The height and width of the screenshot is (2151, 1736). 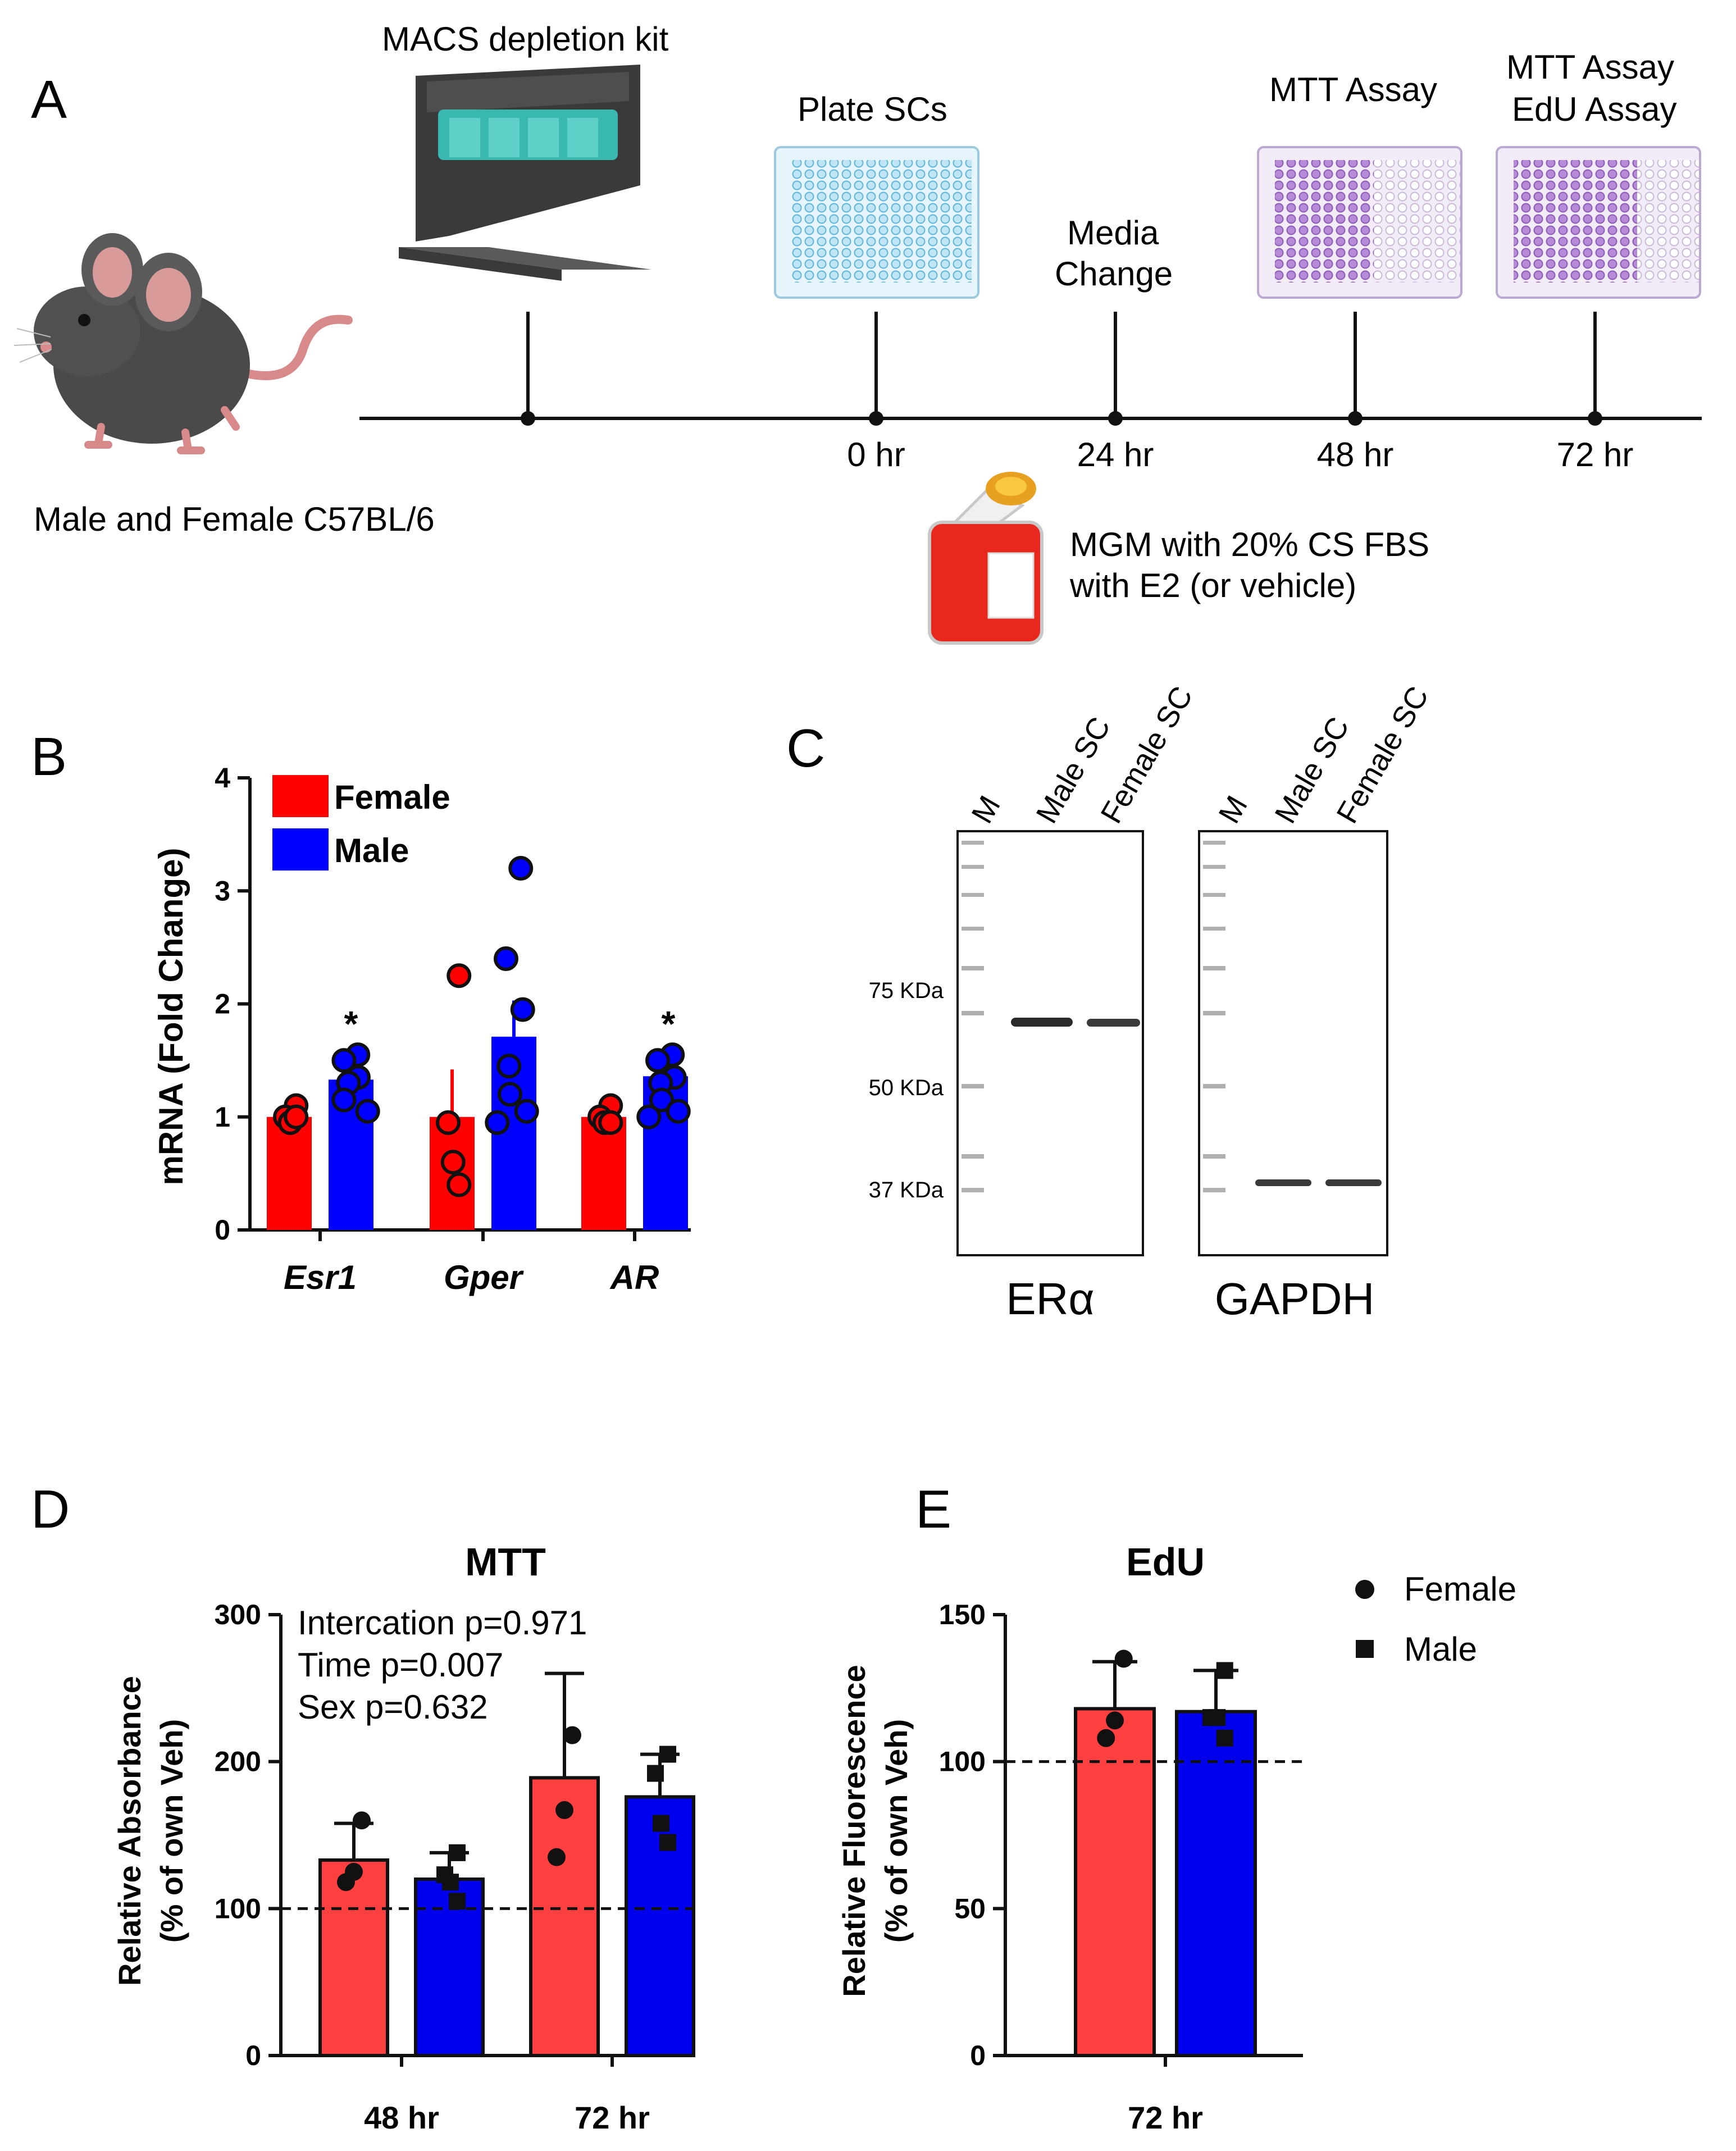 I want to click on edu-label: EdU Assay, so click(x=1594, y=109).